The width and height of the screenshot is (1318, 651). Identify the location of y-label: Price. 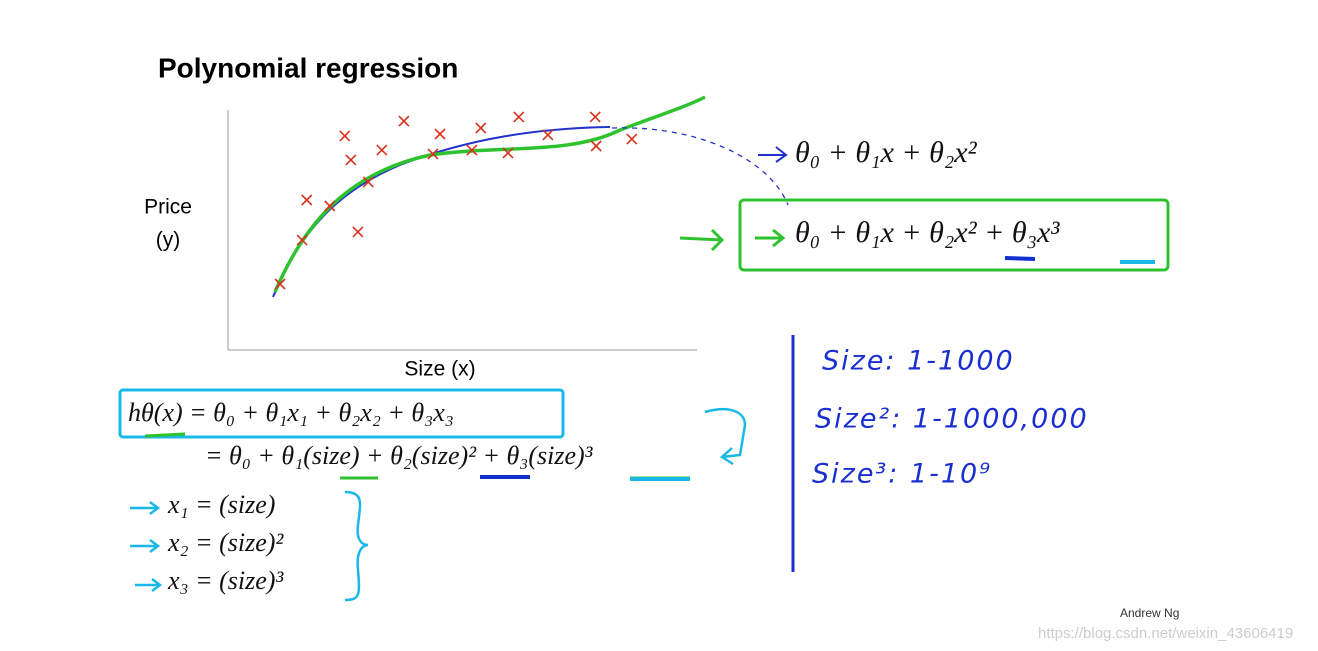
(168, 207).